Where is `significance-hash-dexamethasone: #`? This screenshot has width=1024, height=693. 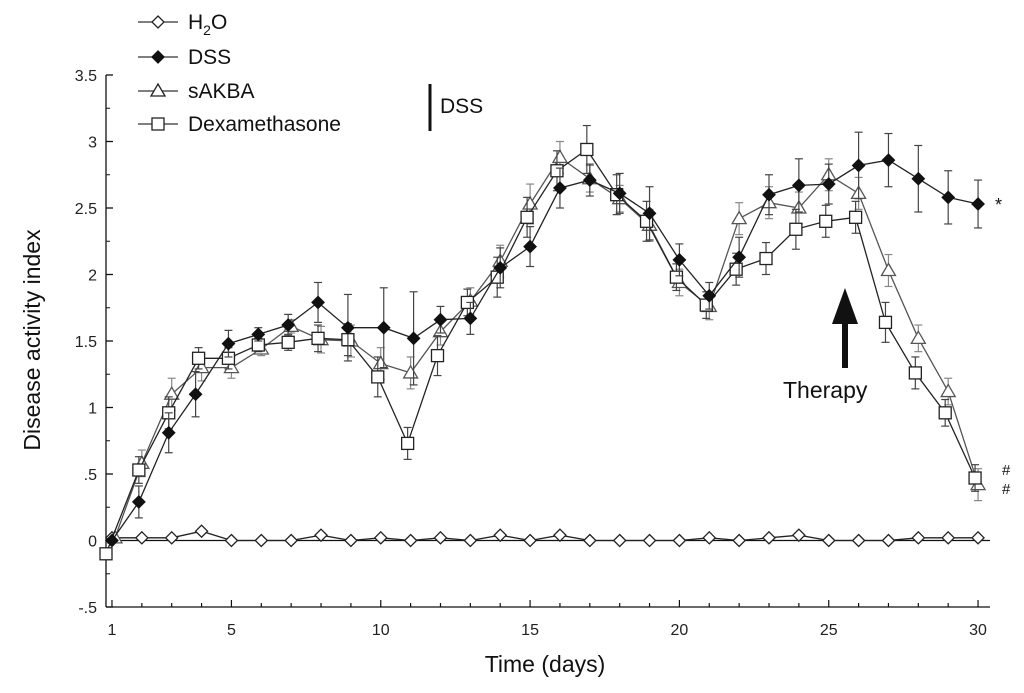 significance-hash-dexamethasone: # is located at coordinates (1006, 489).